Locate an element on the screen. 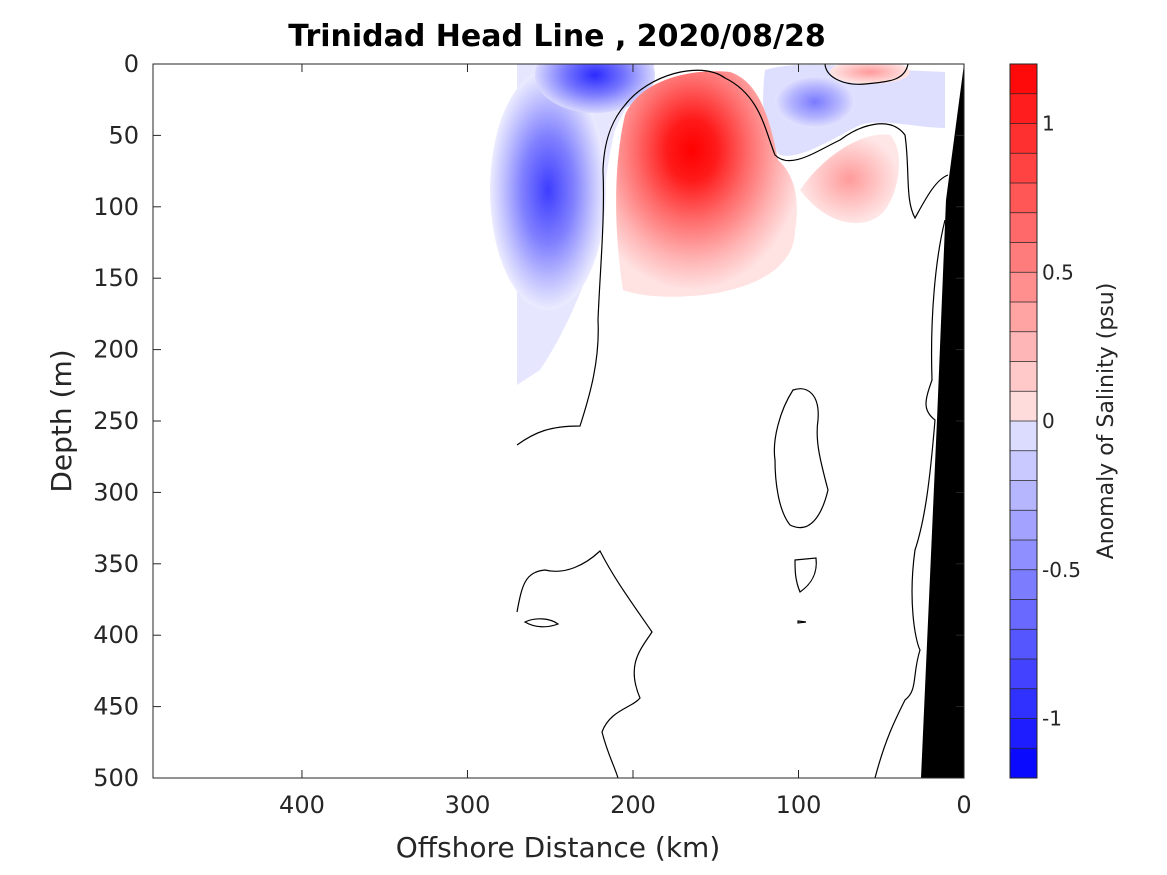 Image resolution: width=1167 pixels, height=875 pixels. colorbar-frame is located at coordinates (1023, 421).